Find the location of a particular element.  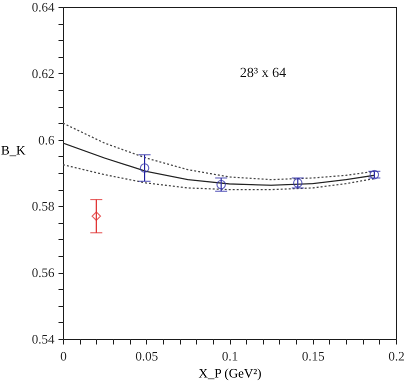

y-tick-label: 0.54 is located at coordinates (43, 339).